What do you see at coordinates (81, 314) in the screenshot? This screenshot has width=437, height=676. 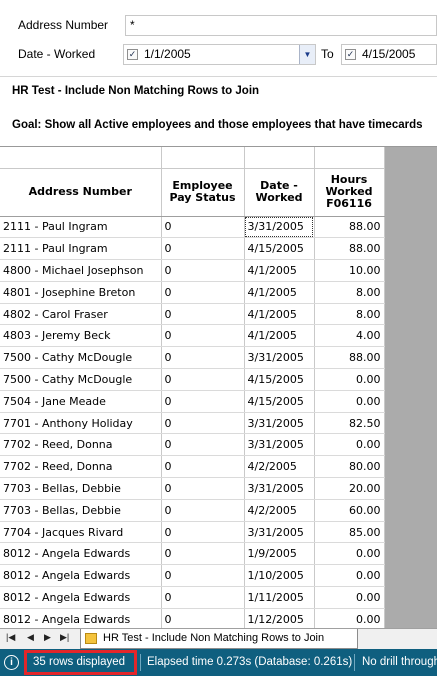 I see `cell-address: 4802 - Carol Fraser` at bounding box center [81, 314].